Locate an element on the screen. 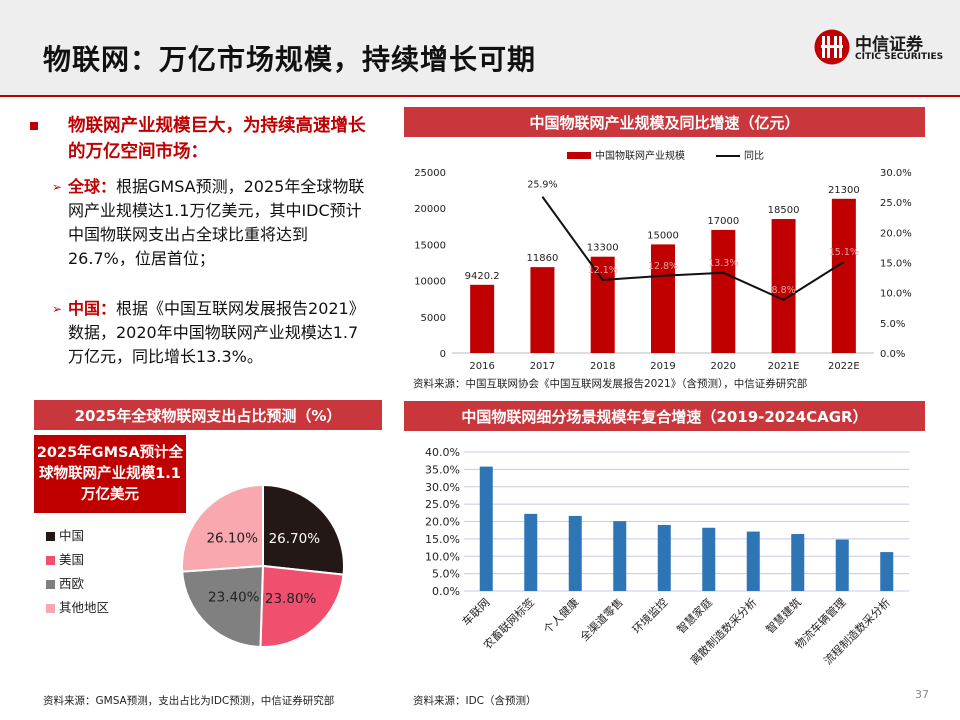  bar-value-label: 17000 is located at coordinates (723, 221).